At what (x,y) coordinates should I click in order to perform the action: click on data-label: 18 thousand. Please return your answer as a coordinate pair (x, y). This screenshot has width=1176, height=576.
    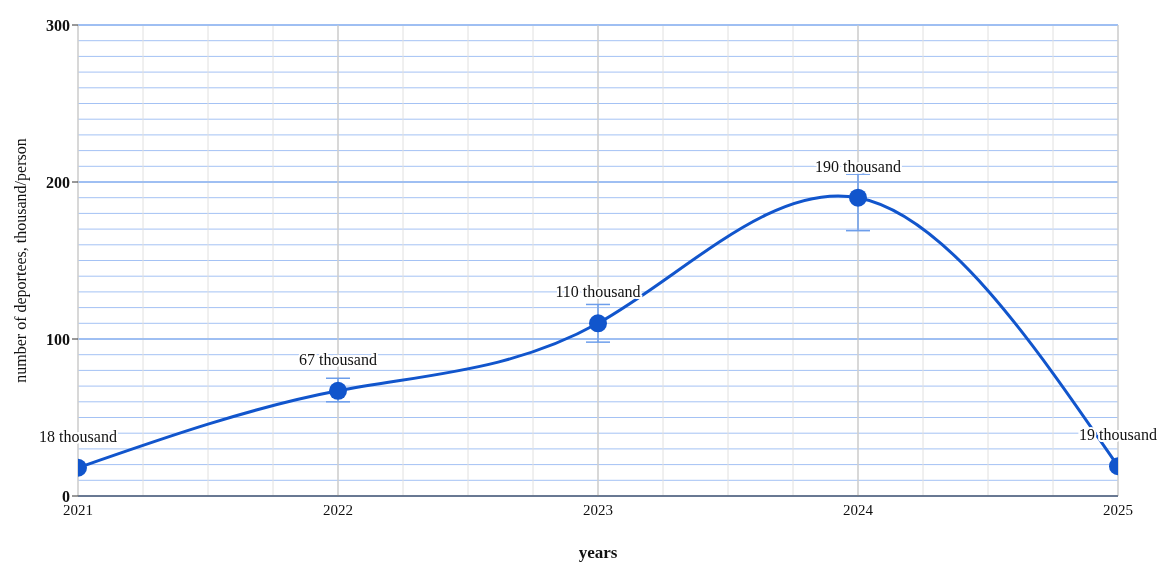
    Looking at the image, I should click on (78, 436).